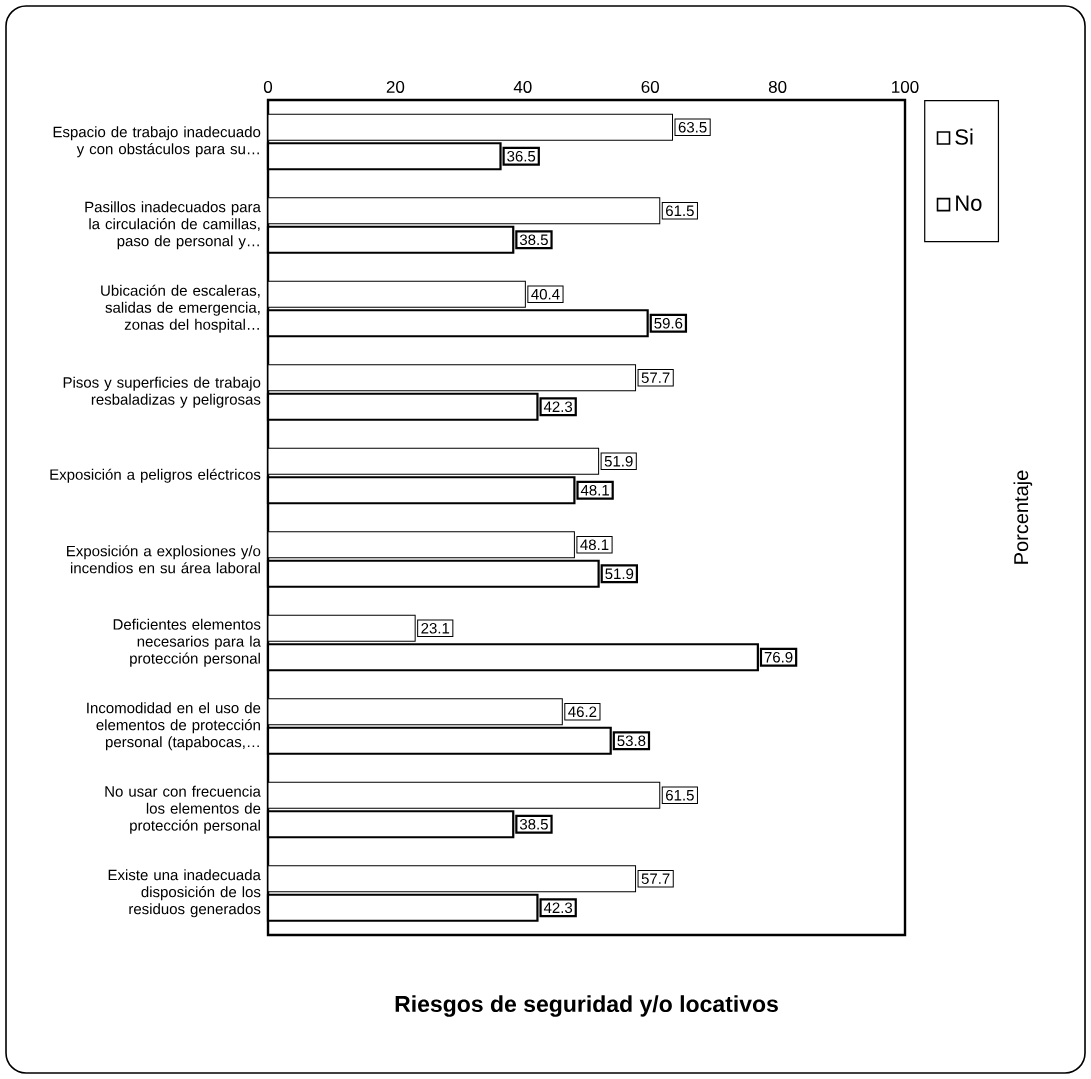 This screenshot has height=1079, width=1091. Describe the element at coordinates (268, 86) in the screenshot. I see `x-tick-label: 0` at that location.